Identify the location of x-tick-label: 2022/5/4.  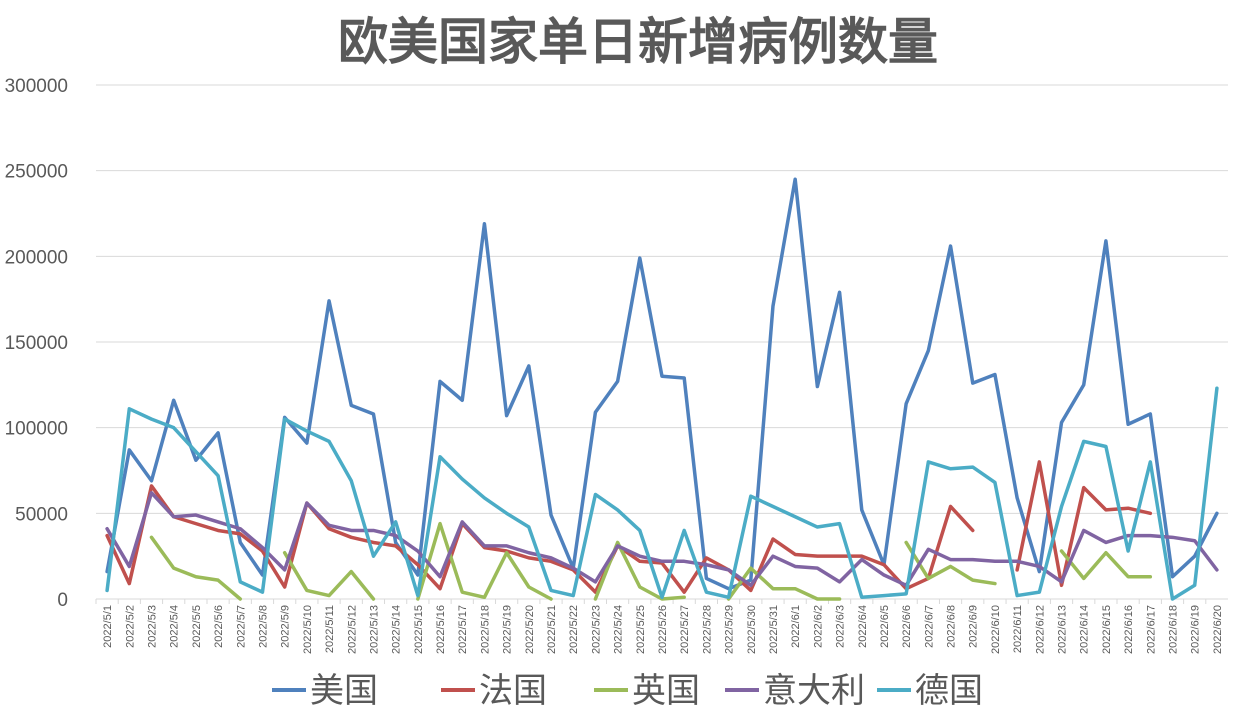
(175, 626).